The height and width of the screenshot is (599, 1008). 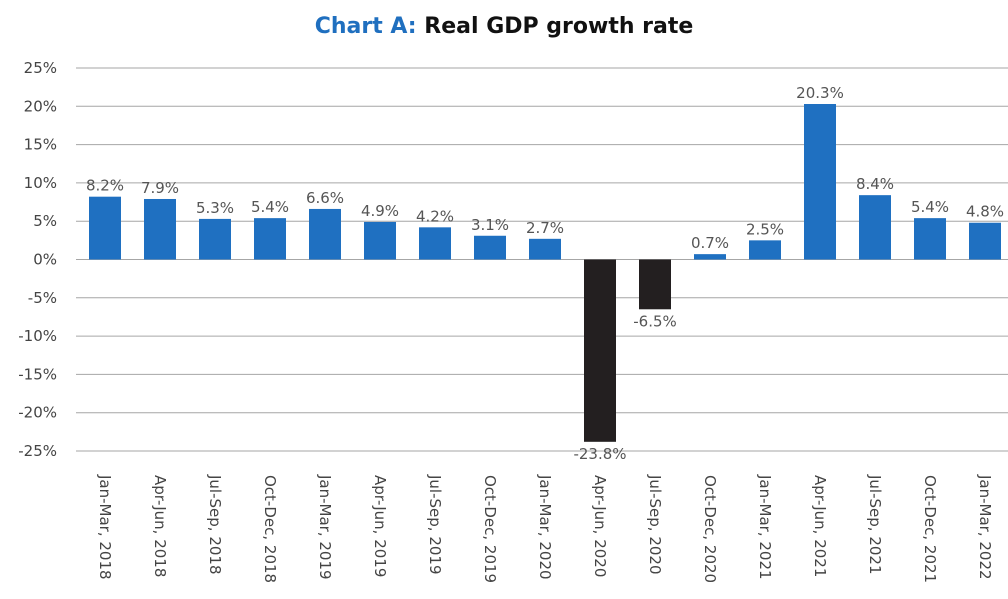 I want to click on y-tick-label: -25%, so click(x=37, y=451).